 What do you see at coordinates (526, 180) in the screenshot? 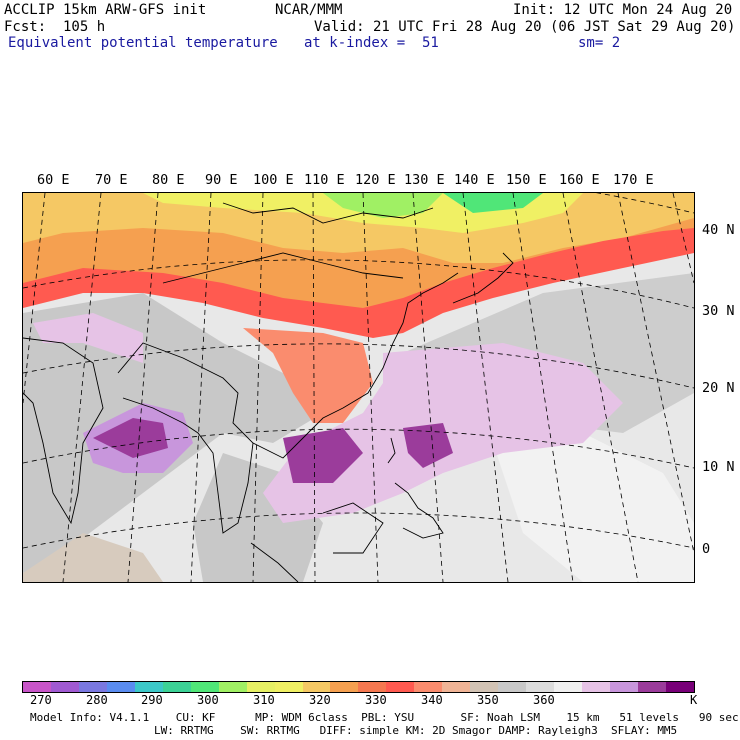
I see `lon-label: 150 E` at bounding box center [526, 180].